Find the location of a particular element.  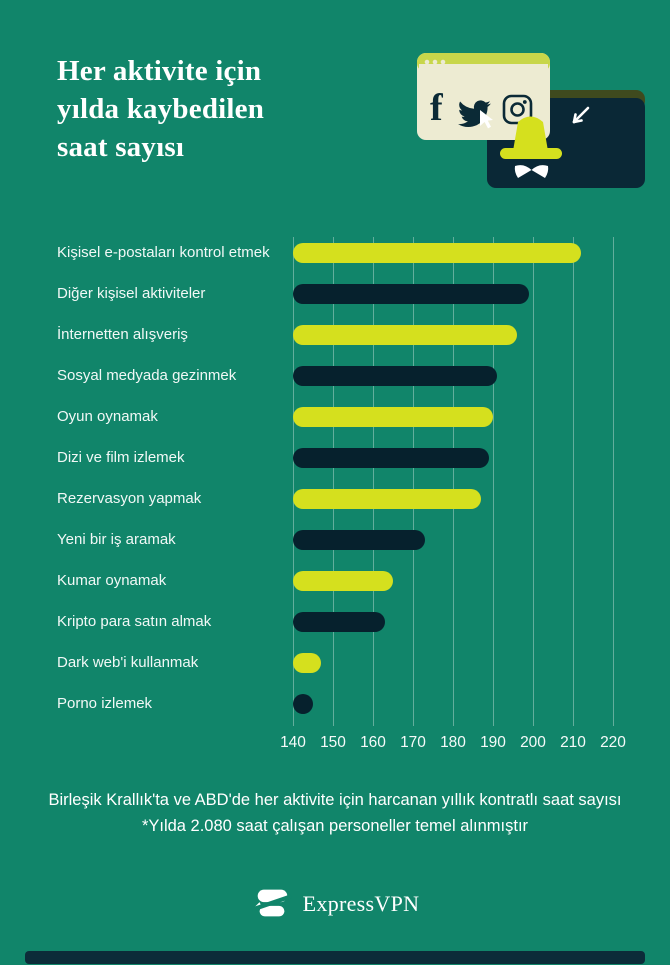

category-label: Yeni bir iş aramak is located at coordinates (116, 539).